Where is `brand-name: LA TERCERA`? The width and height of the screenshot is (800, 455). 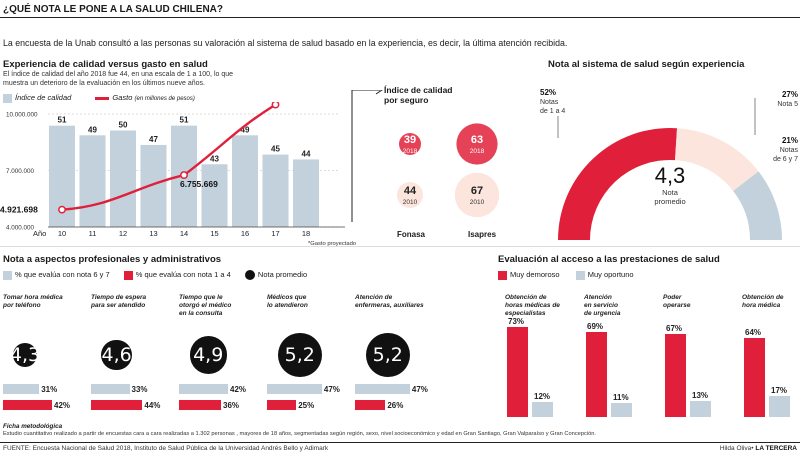 brand-name: LA TERCERA is located at coordinates (776, 448).